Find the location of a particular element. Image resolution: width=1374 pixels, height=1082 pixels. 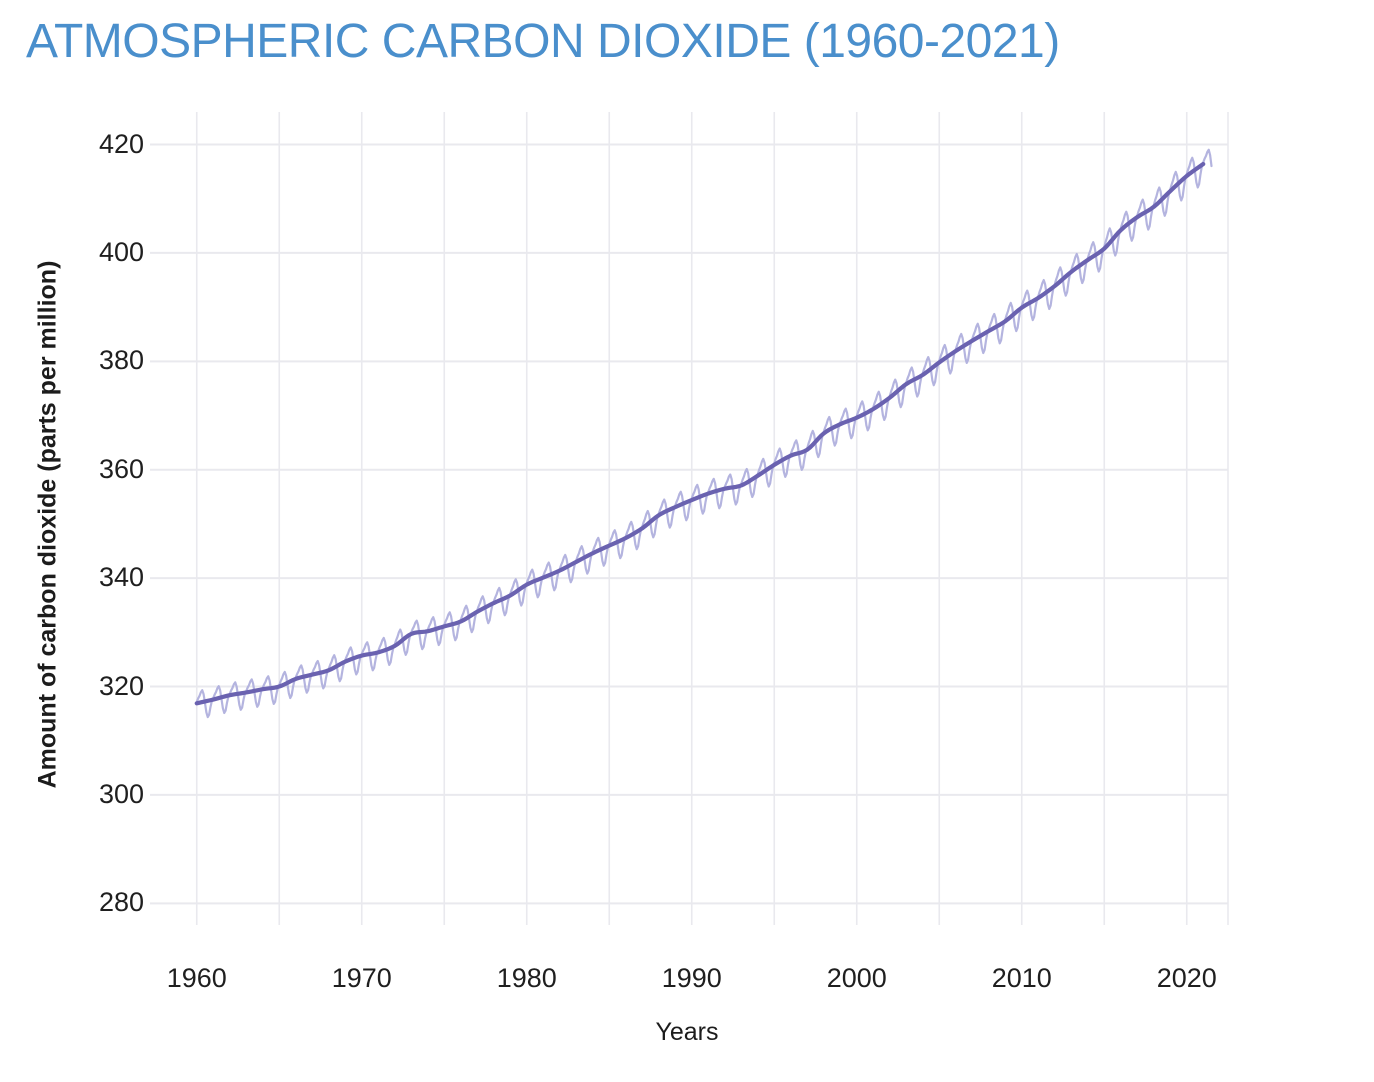

y-tick-label: 320 is located at coordinates (121, 685).